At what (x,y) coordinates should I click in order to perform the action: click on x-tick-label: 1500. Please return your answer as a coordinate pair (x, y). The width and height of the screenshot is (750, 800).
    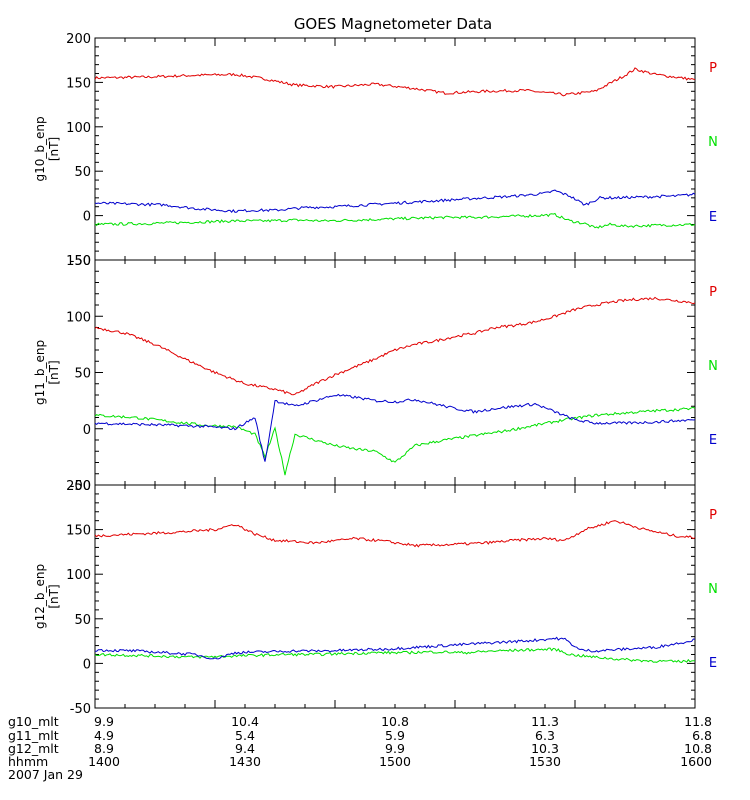
    Looking at the image, I should click on (395, 761).